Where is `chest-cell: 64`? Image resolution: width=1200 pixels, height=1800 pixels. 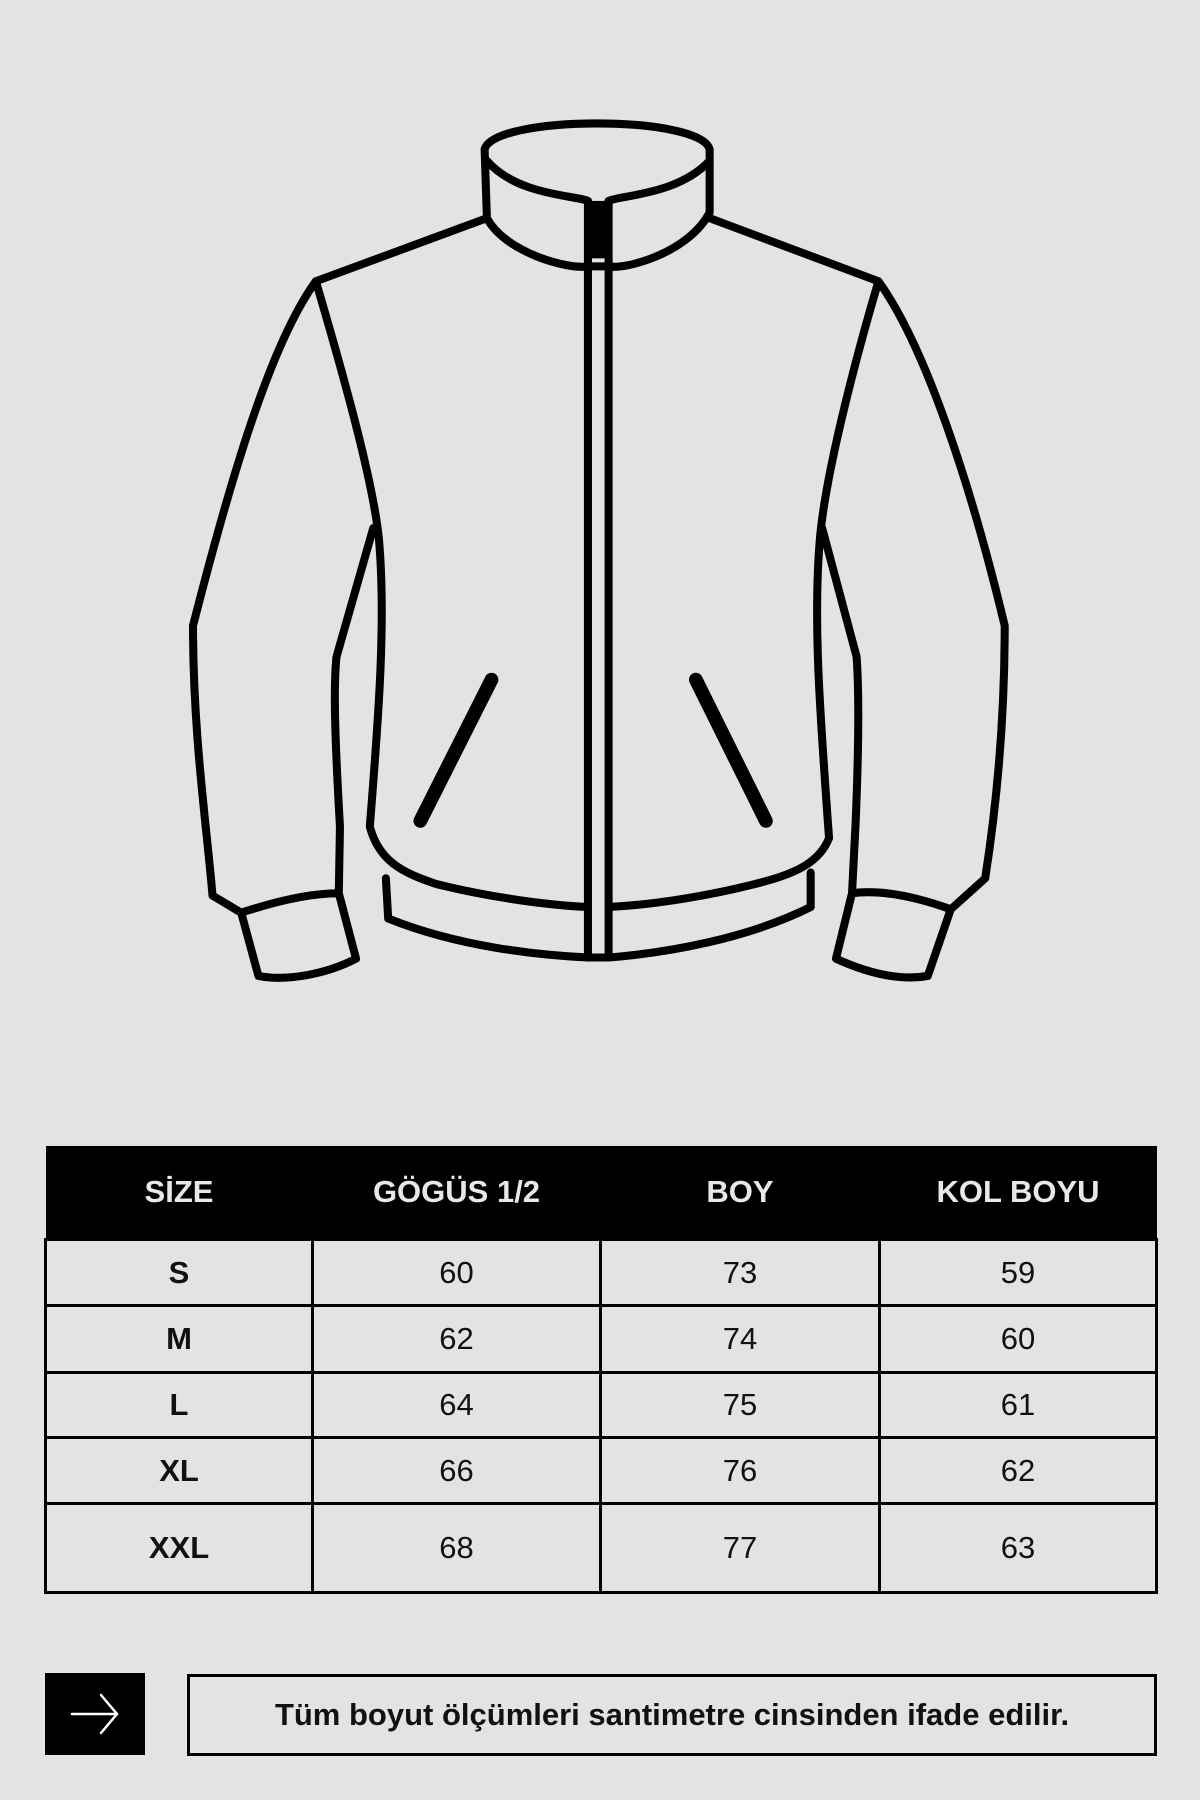
chest-cell: 64 is located at coordinates (456, 1405).